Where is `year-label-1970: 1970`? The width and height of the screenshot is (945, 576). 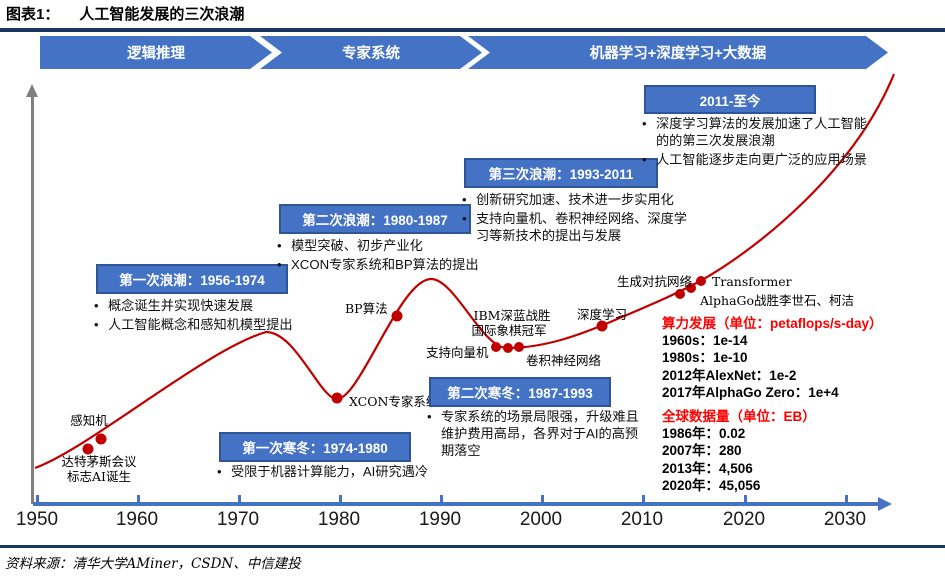
year-label-1970: 1970 is located at coordinates (238, 519).